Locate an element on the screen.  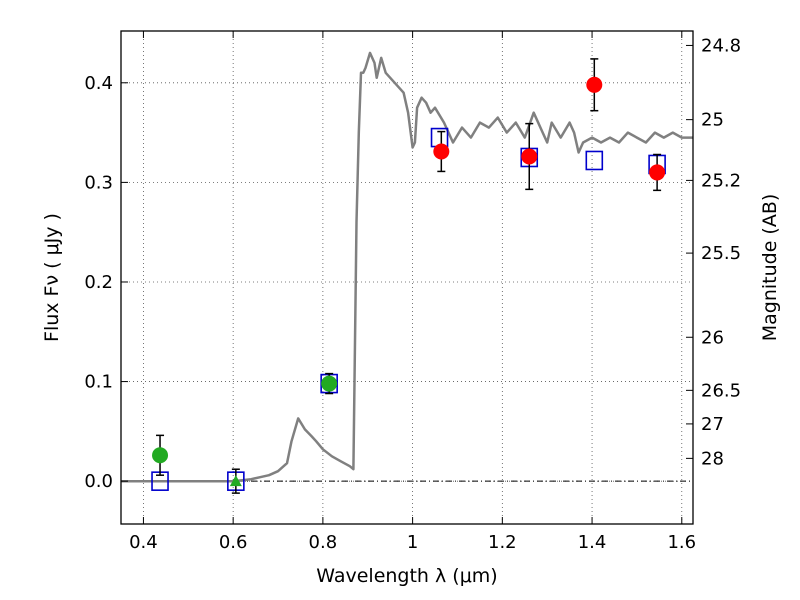
right-axis-label: Magnitude (AB) is located at coordinates (770, 268).